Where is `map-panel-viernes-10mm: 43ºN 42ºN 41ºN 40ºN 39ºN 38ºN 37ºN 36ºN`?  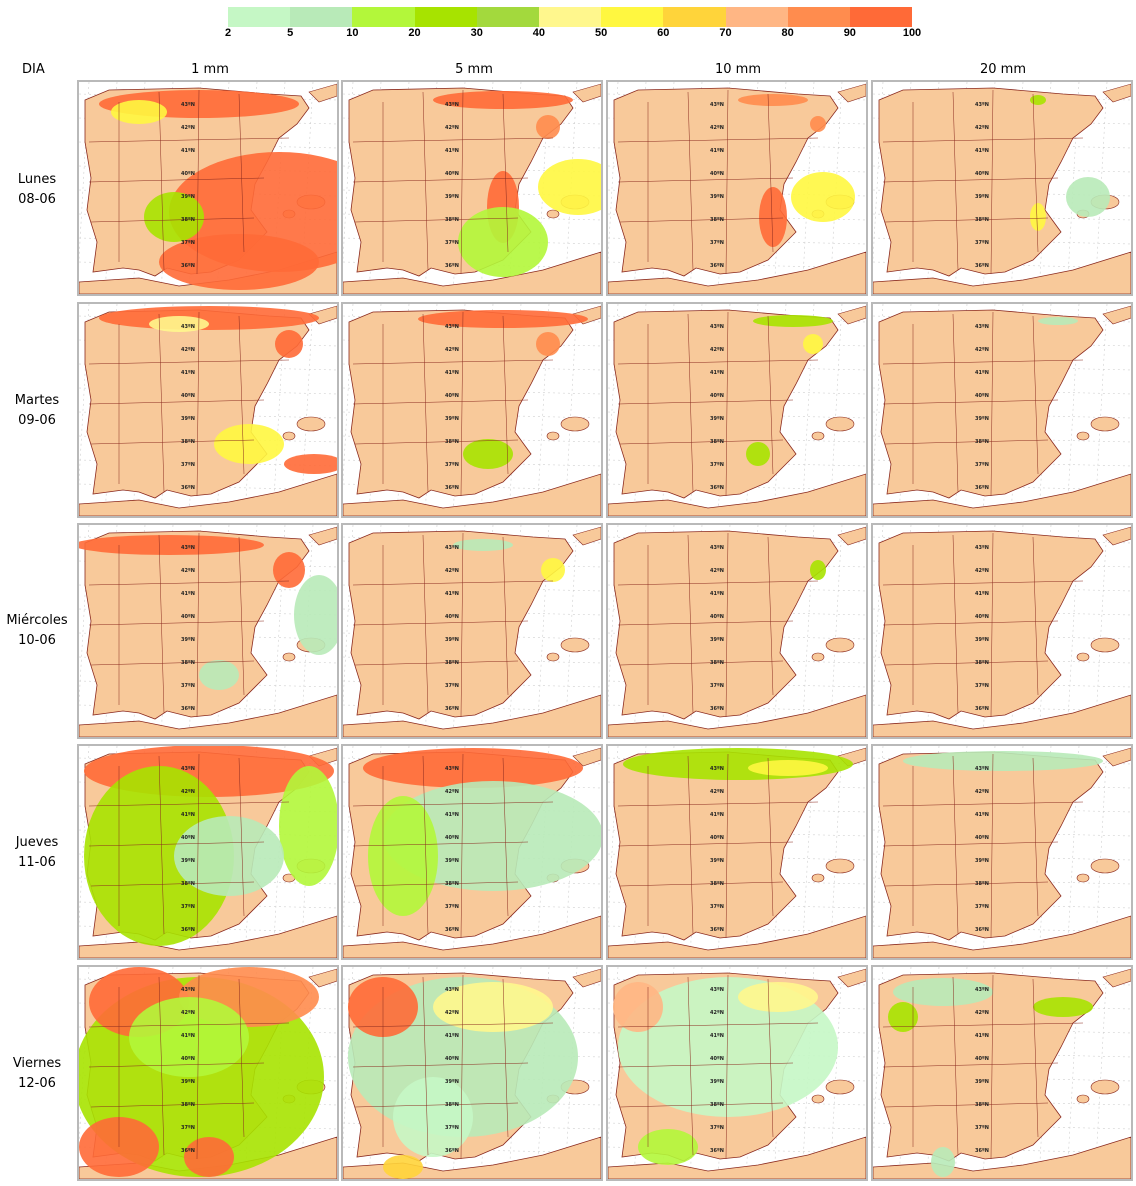
map-panel-viernes-10mm: 43ºN 42ºN 41ºN 40ºN 39ºN 38ºN 37ºN 36ºN is located at coordinates (737, 1073).